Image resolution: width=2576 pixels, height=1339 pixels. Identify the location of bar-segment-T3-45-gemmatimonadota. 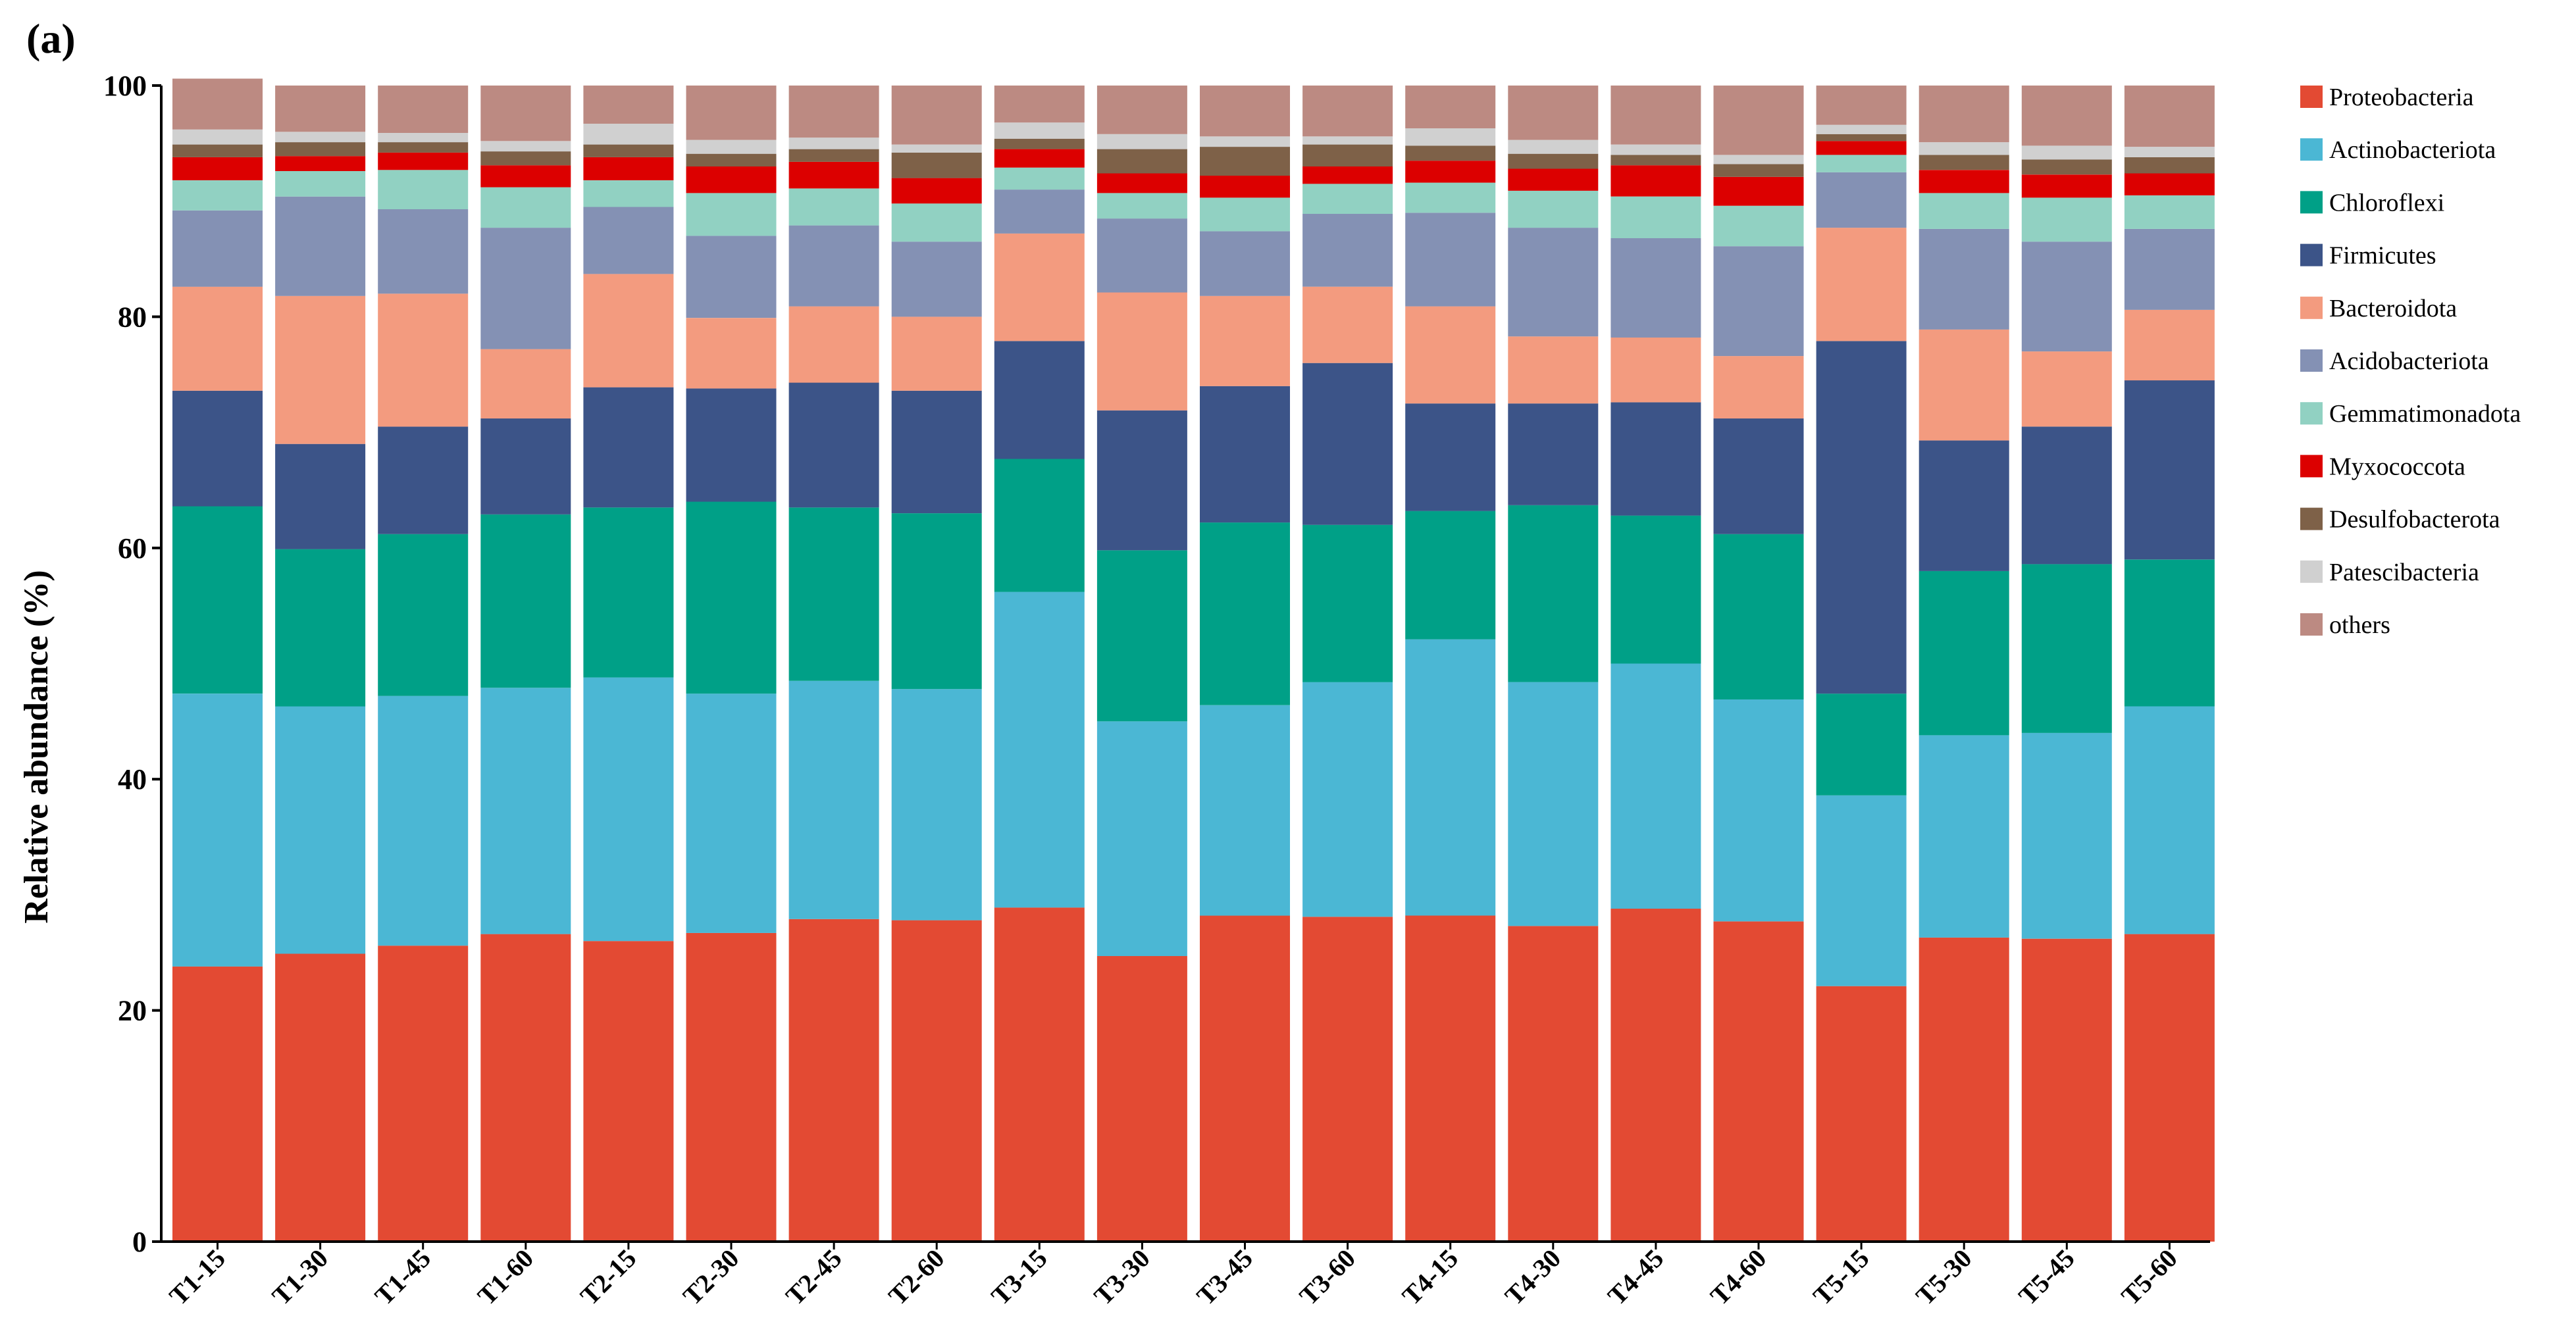
(1245, 215).